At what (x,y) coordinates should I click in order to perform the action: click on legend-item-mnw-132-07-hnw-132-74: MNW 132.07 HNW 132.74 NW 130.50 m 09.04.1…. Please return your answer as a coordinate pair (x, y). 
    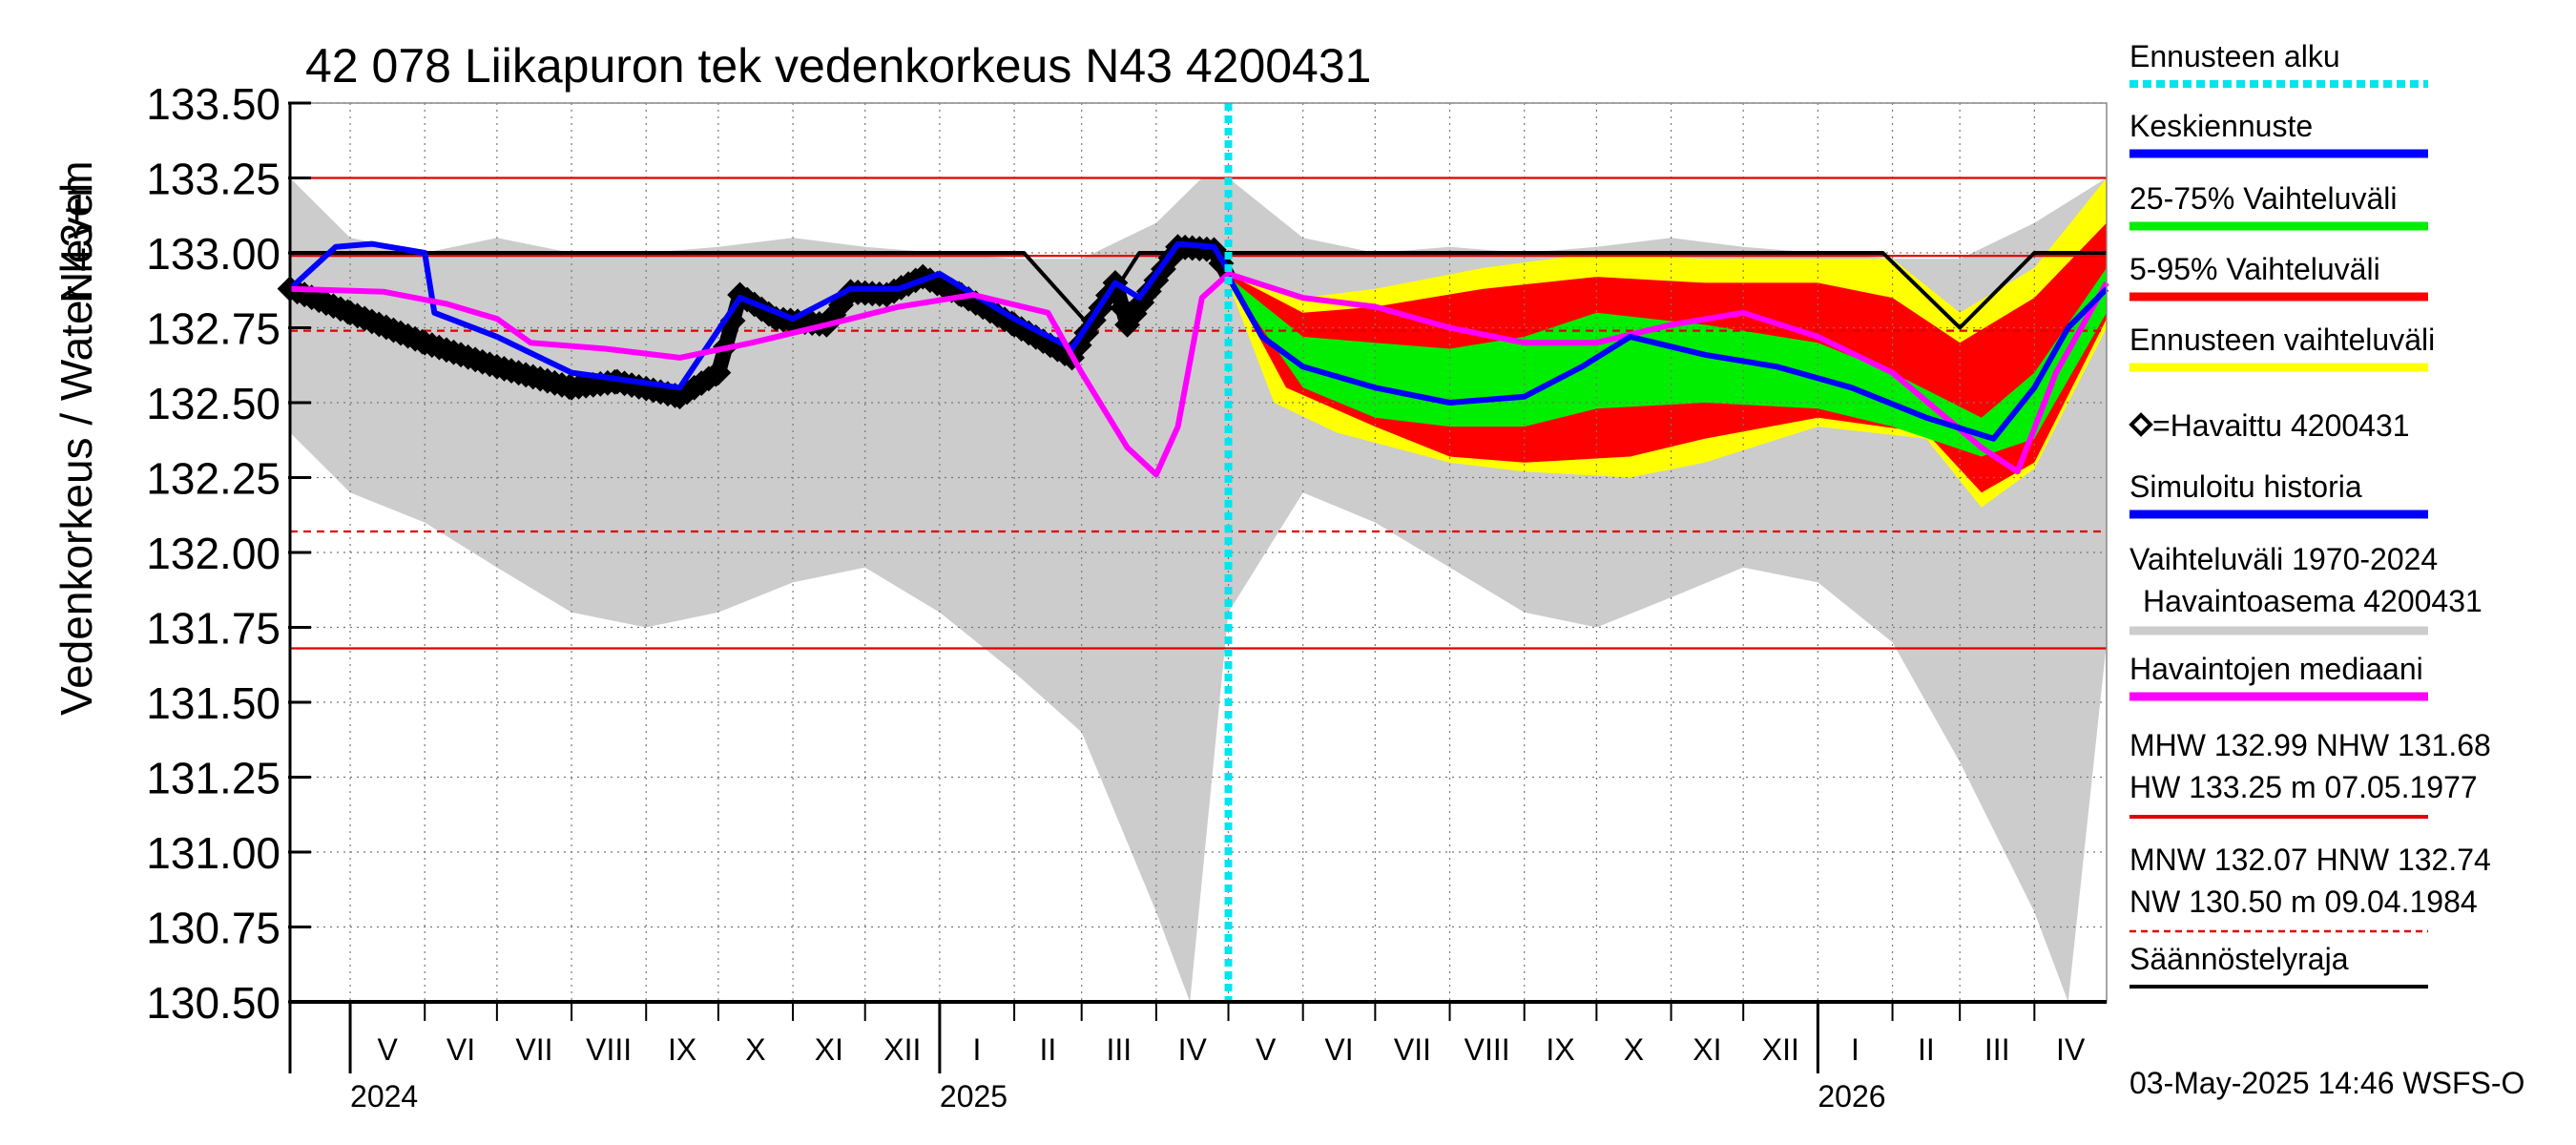
    Looking at the image, I should click on (2310, 888).